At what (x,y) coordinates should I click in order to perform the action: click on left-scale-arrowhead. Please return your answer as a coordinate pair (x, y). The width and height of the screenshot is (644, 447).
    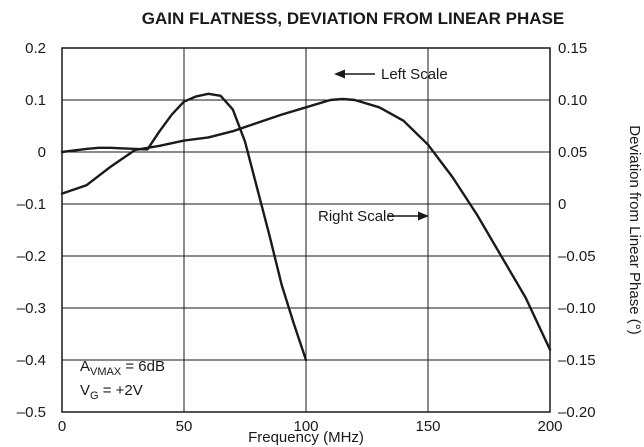
    Looking at the image, I should click on (339, 74).